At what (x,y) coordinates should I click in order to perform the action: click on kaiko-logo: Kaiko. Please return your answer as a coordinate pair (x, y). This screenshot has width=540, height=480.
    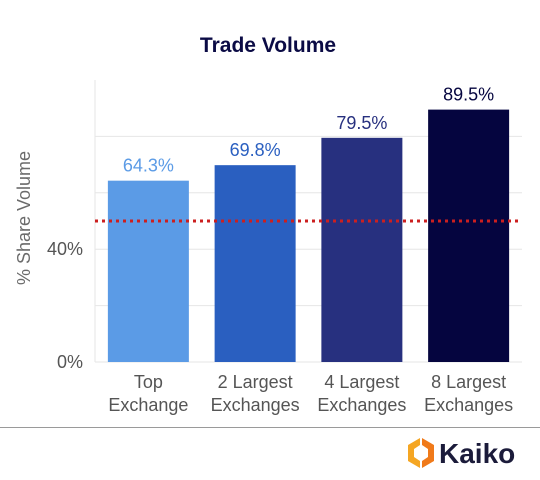
    Looking at the image, I should click on (461, 453).